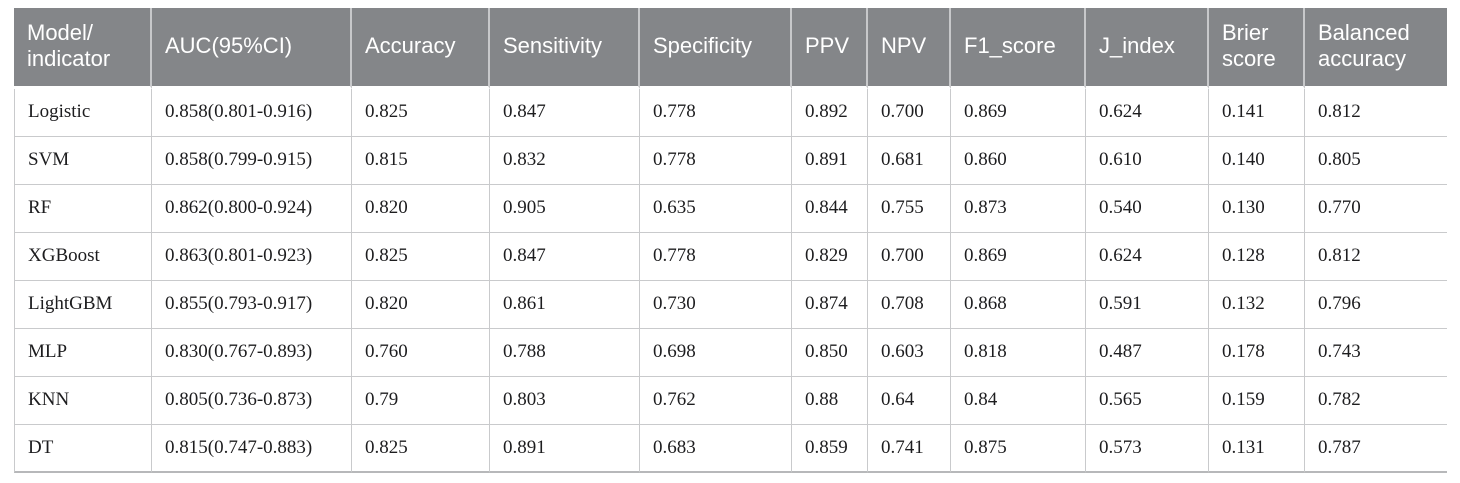 Image resolution: width=1460 pixels, height=483 pixels. I want to click on metric-value-cell: 0.855(0.793-0.917), so click(252, 305).